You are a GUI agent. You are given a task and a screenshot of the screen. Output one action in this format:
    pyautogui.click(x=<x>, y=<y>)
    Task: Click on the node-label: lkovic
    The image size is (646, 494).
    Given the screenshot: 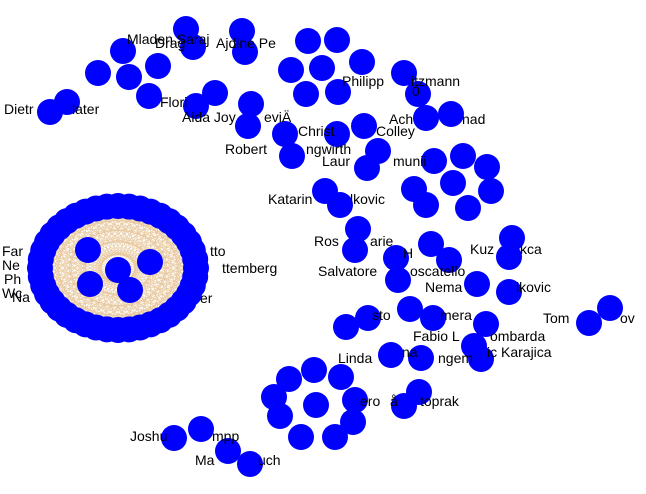 What is the action you would take?
    pyautogui.click(x=367, y=199)
    